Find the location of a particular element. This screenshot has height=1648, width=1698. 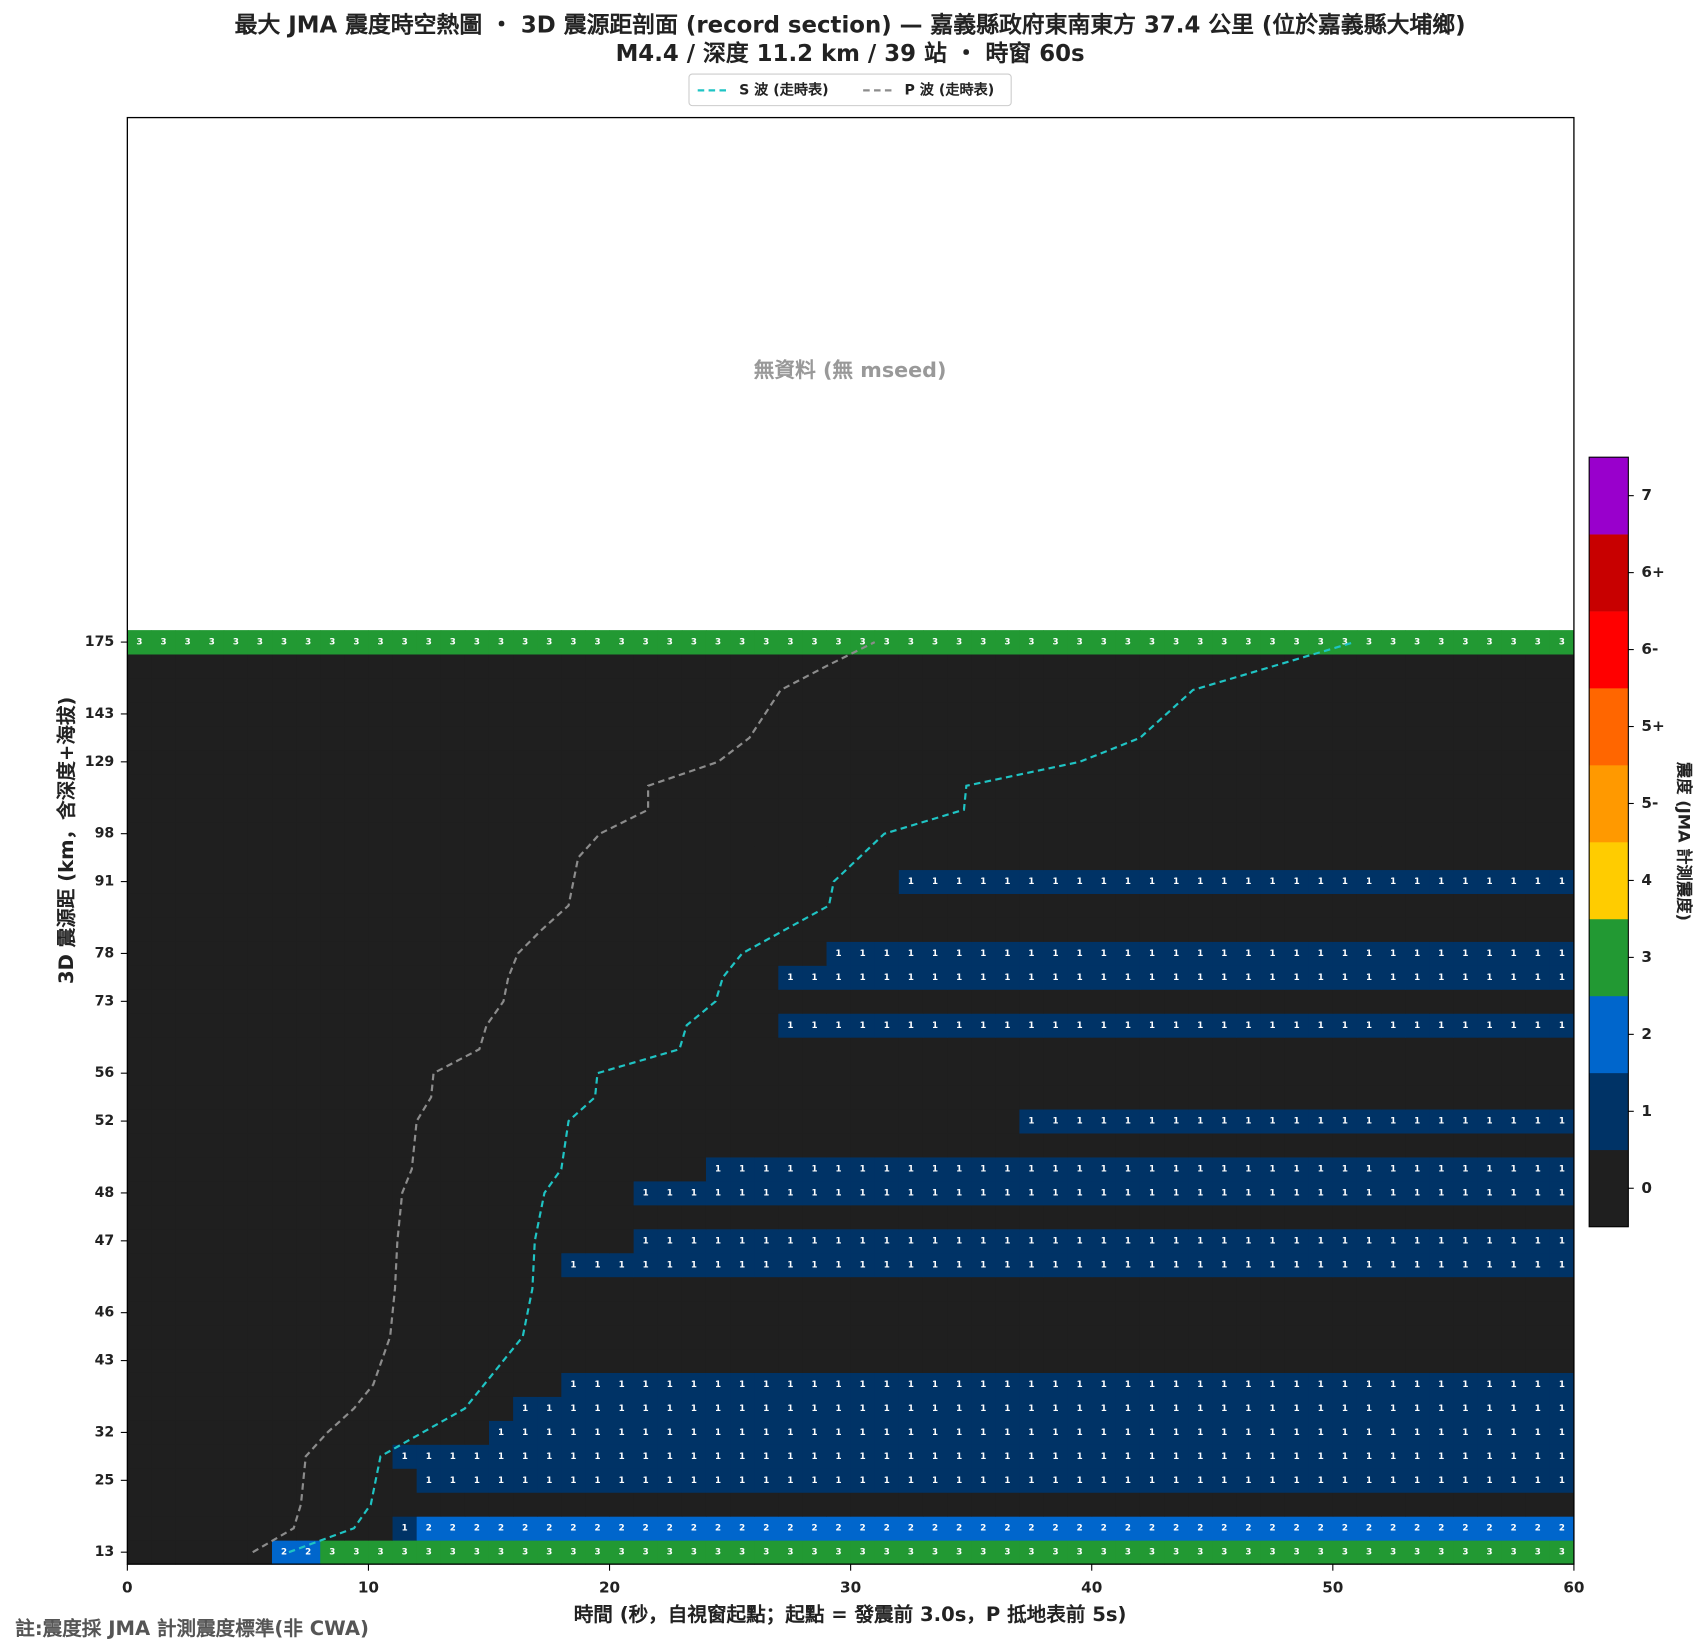

y-tick-label: 13 is located at coordinates (105, 1552).